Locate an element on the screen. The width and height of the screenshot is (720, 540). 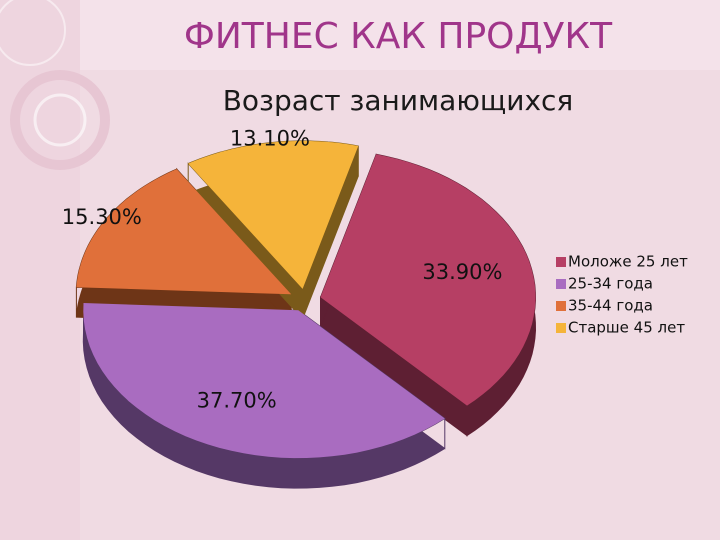
header-band is located at coordinates (360, 35).